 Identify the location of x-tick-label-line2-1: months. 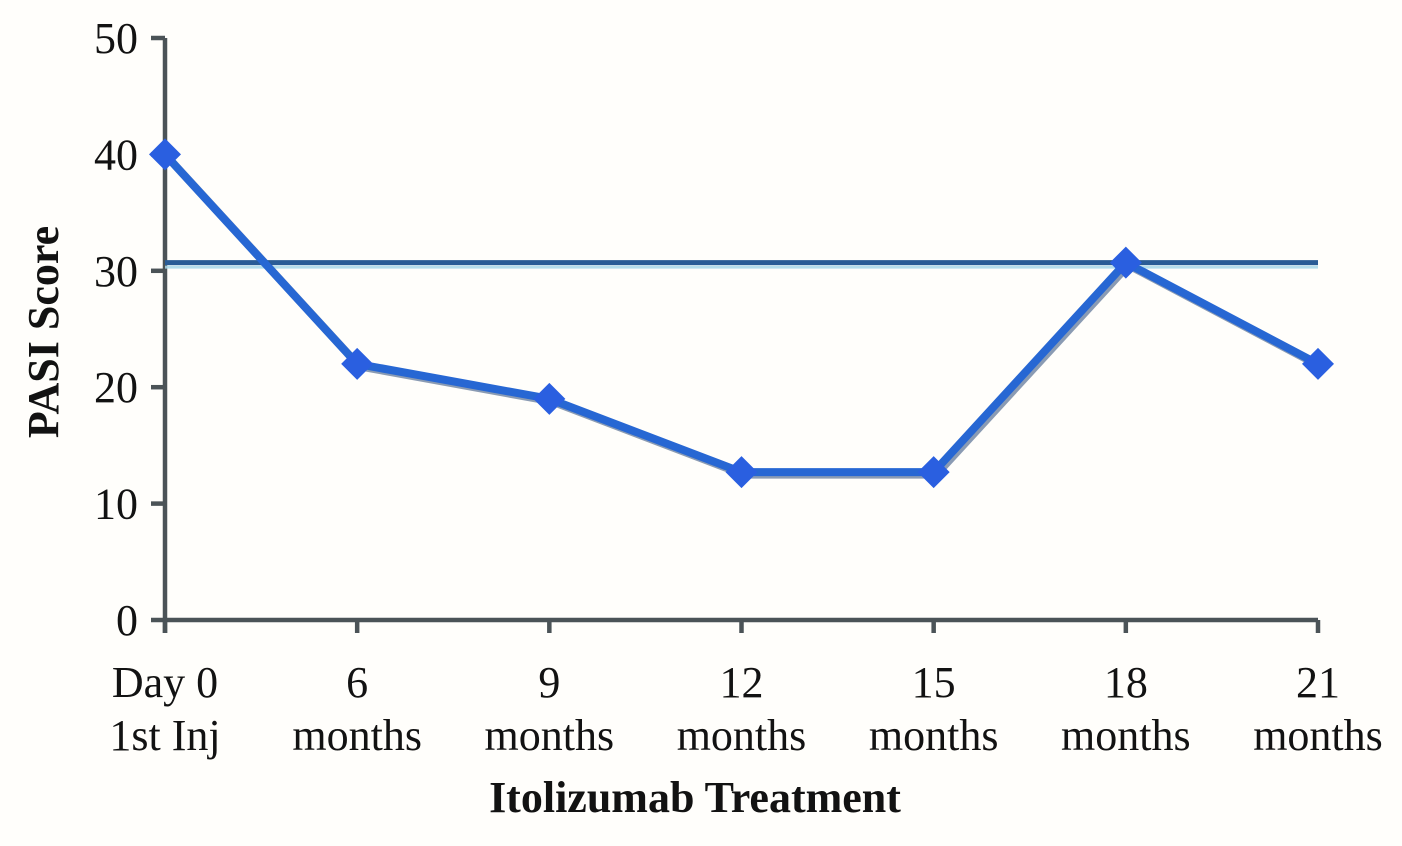
(357, 735).